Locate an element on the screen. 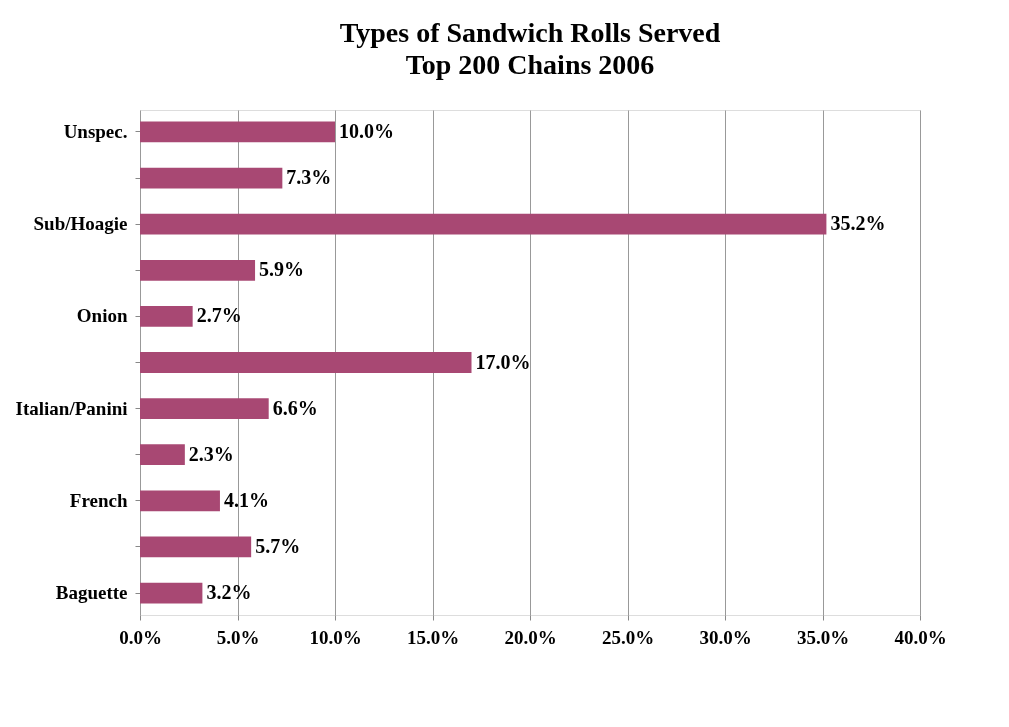 This screenshot has width=1009, height=727. x-tick-label: 25.0% is located at coordinates (628, 637).